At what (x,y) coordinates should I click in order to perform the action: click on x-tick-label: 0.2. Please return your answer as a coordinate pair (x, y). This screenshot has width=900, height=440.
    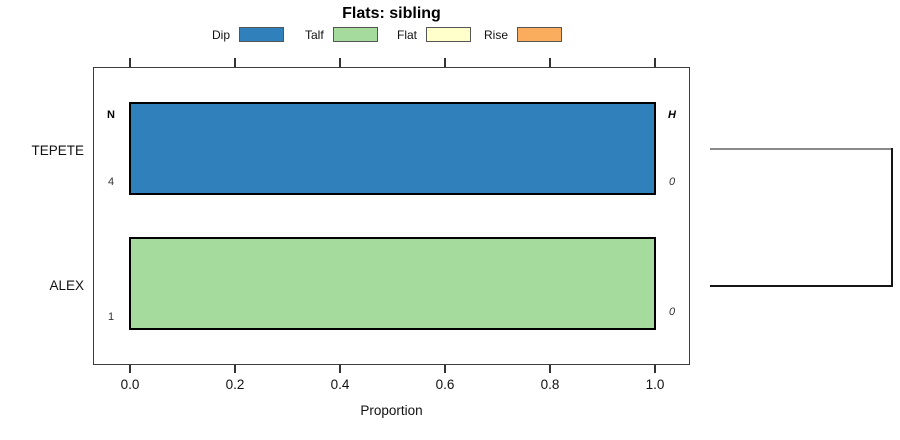
    Looking at the image, I should click on (235, 384).